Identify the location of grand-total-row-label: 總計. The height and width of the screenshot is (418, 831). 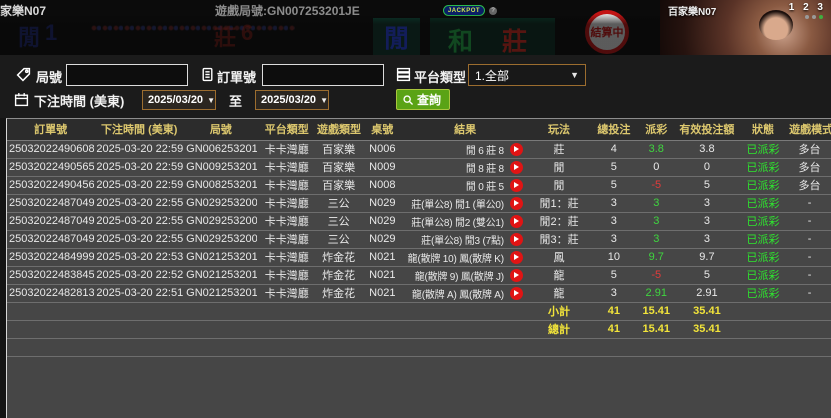
(559, 329).